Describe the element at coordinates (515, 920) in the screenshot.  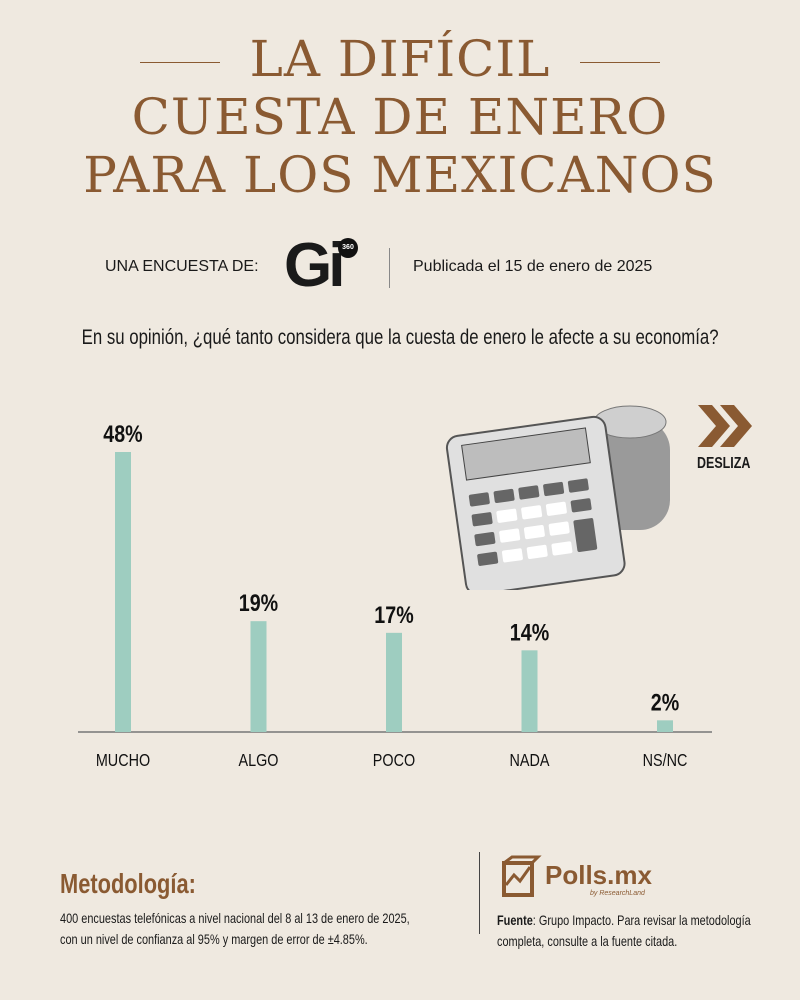
I see `source-label: Fuente` at that location.